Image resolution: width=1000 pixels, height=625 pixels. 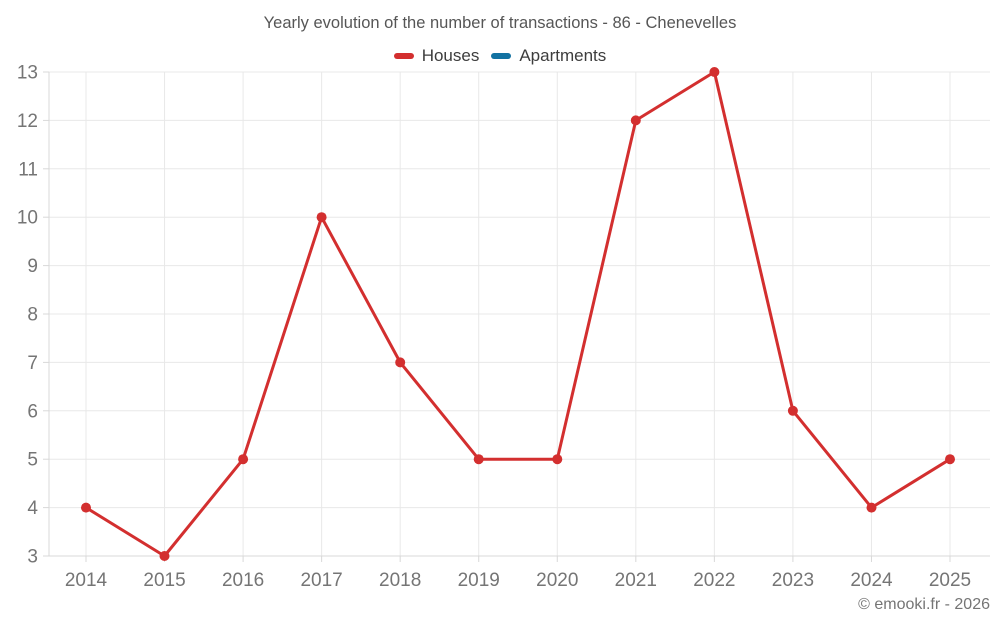 What do you see at coordinates (27, 73) in the screenshot?
I see `y-axis-label-13: 13` at bounding box center [27, 73].